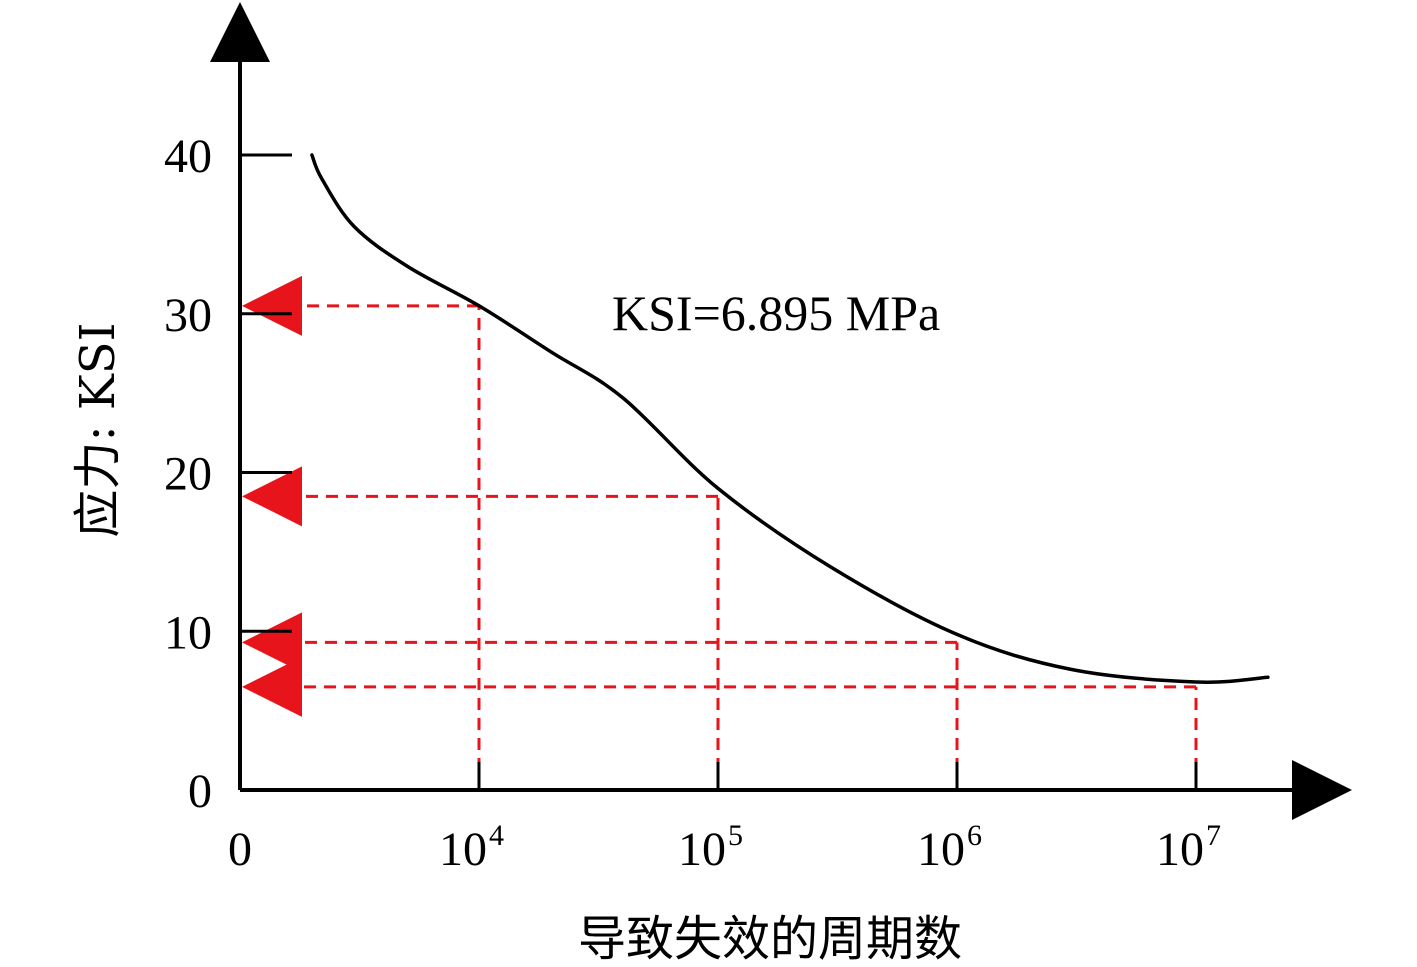  Describe the element at coordinates (776, 313) in the screenshot. I see `unit-annotation: KSI=6.895 MPa` at that location.